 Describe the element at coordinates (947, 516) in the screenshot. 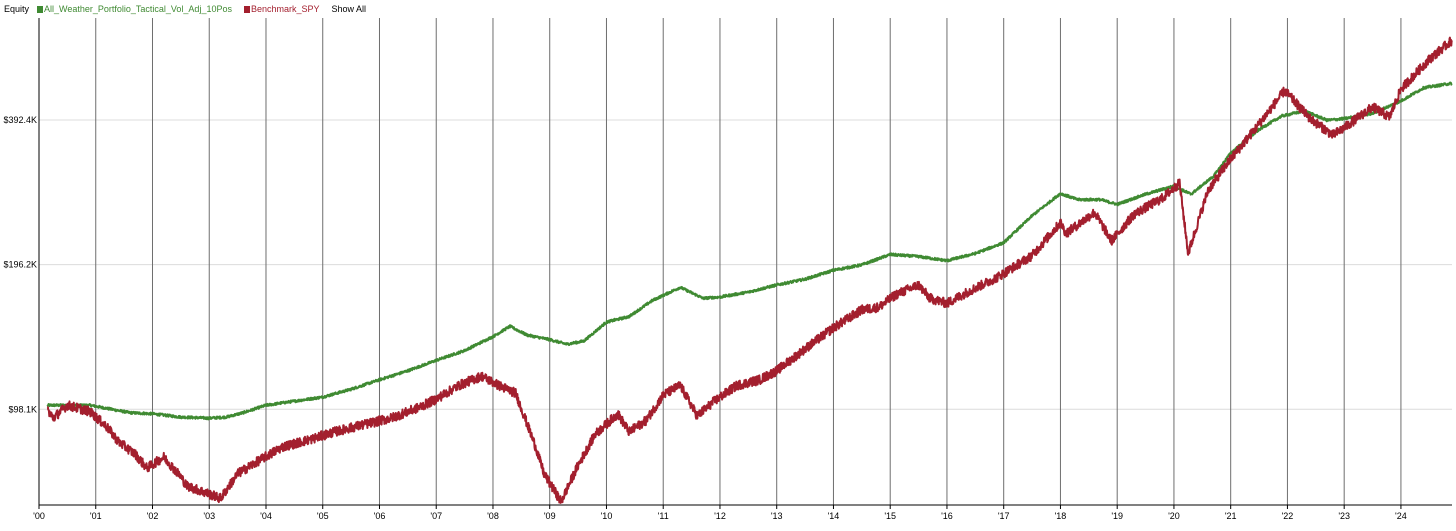

I see `x-tick-label: '16` at that location.